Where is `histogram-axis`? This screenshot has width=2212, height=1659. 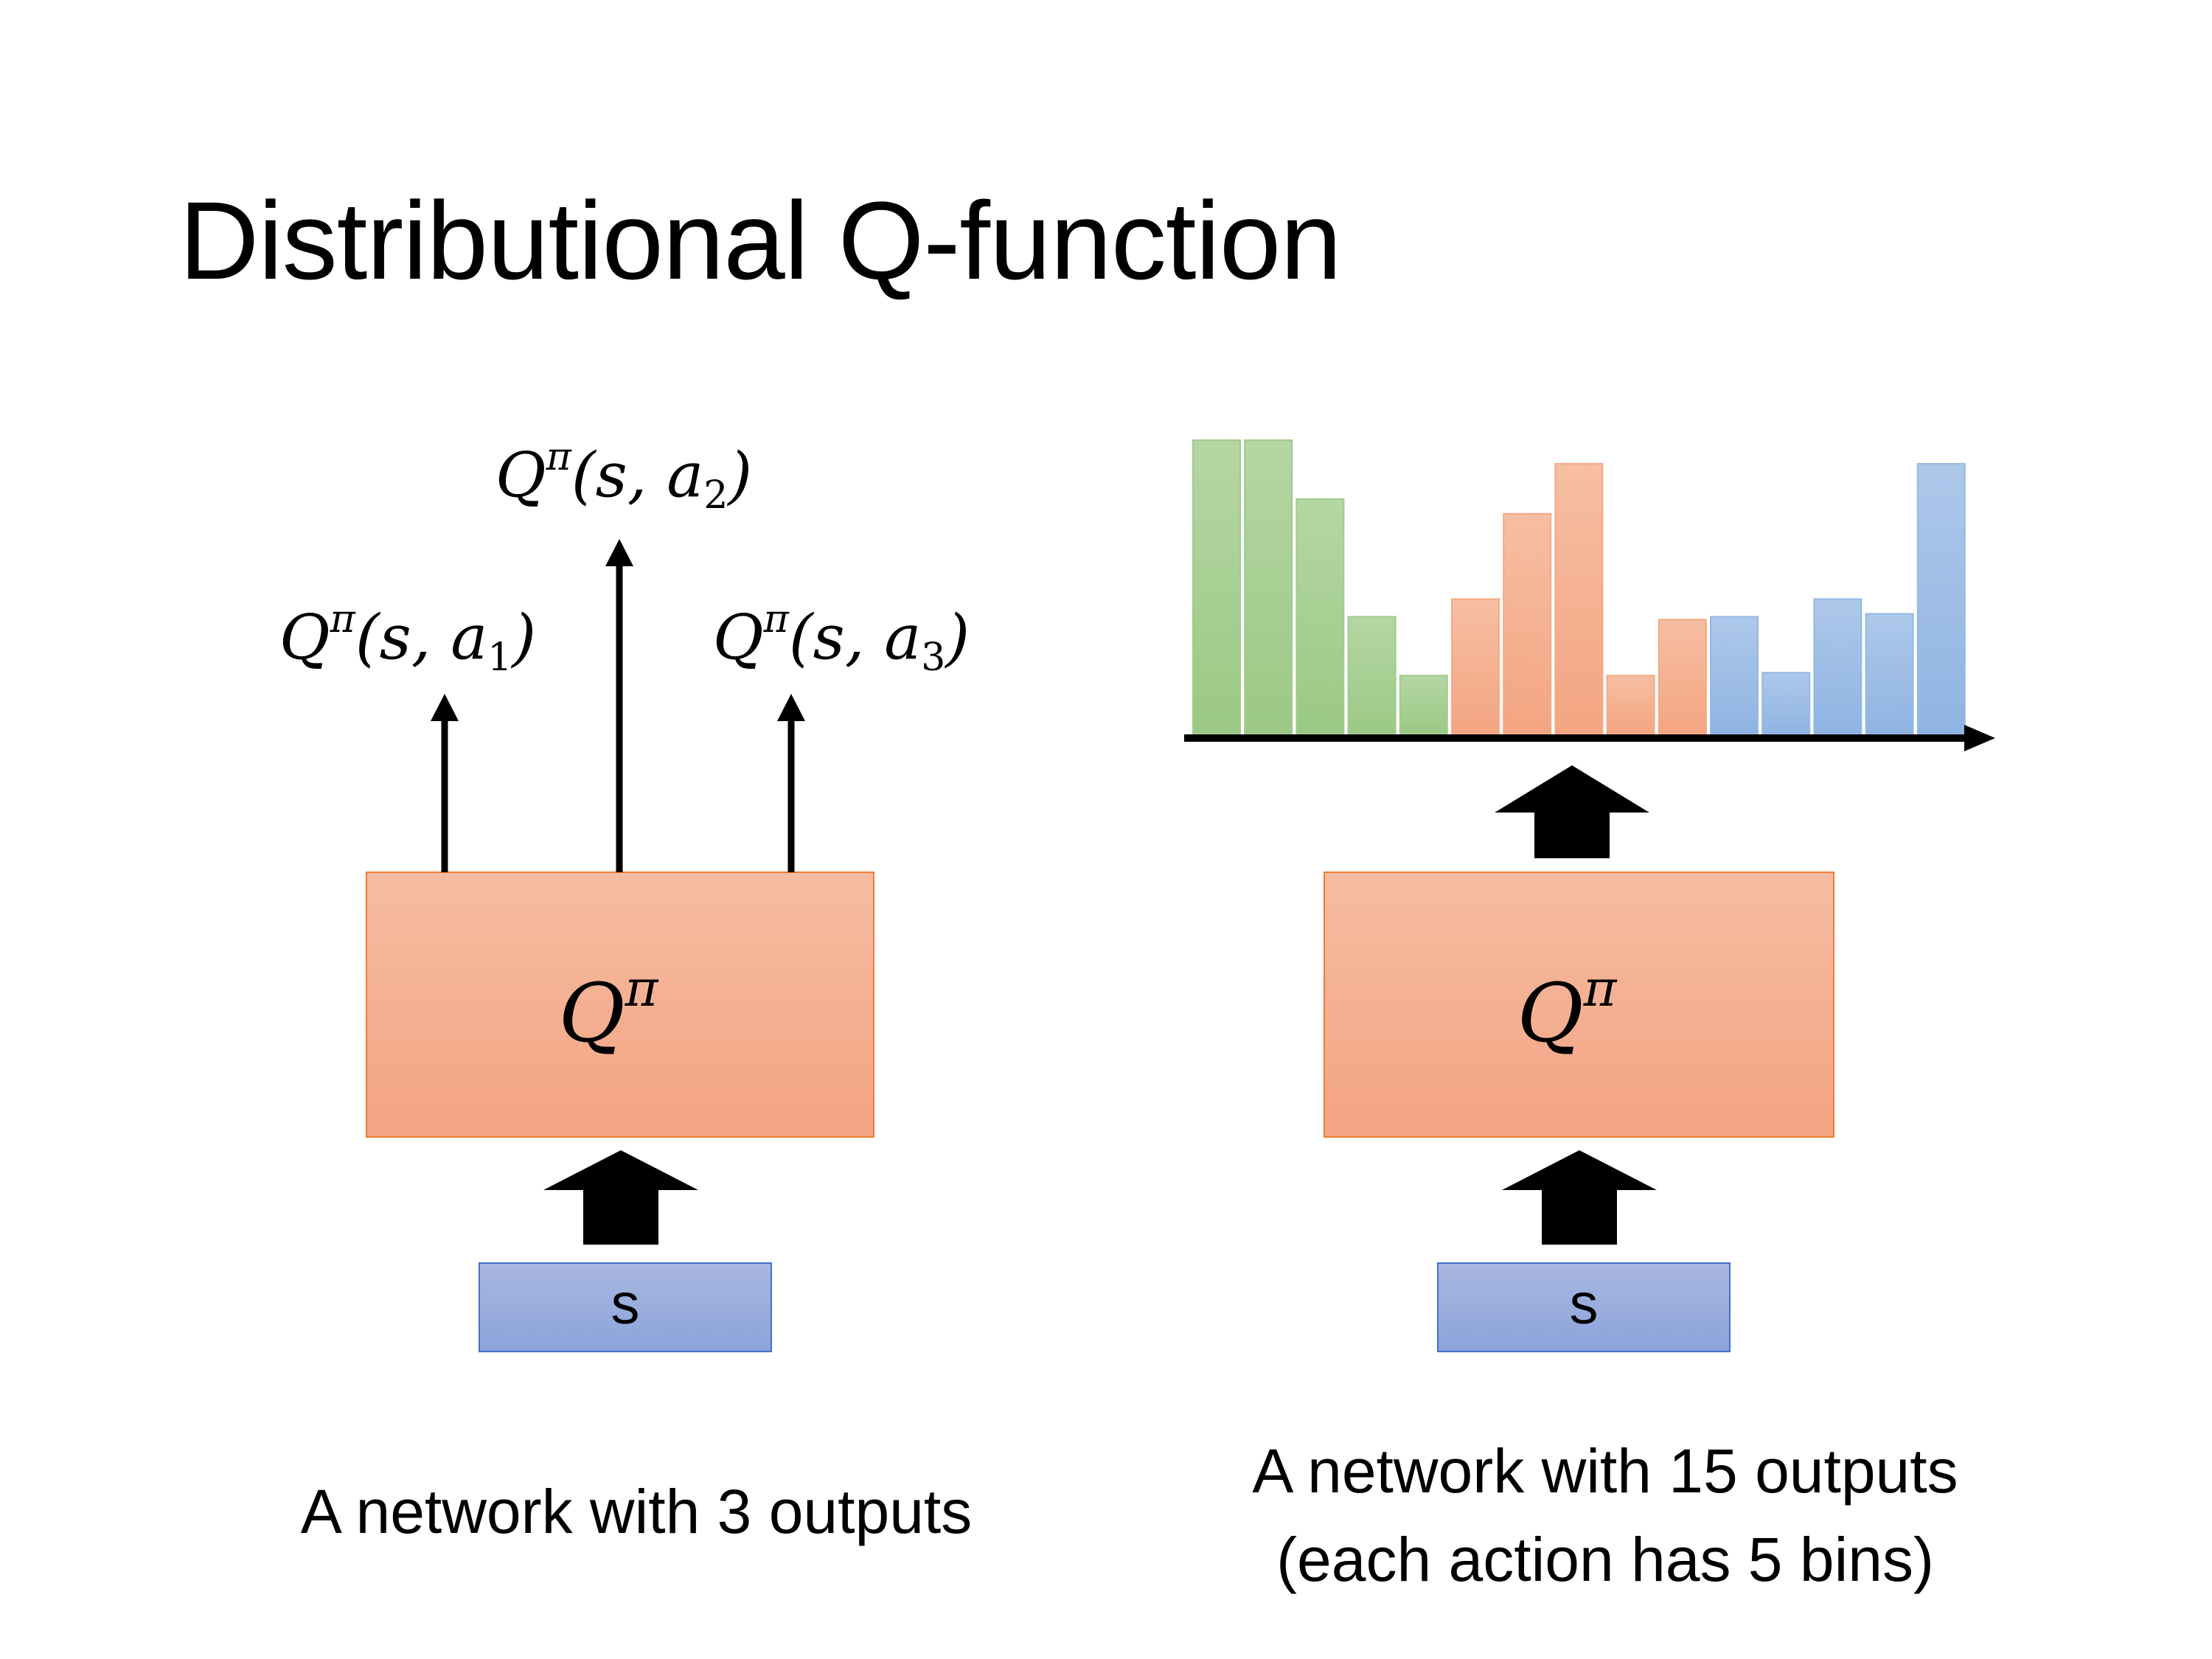
histogram-axis is located at coordinates (1589, 738).